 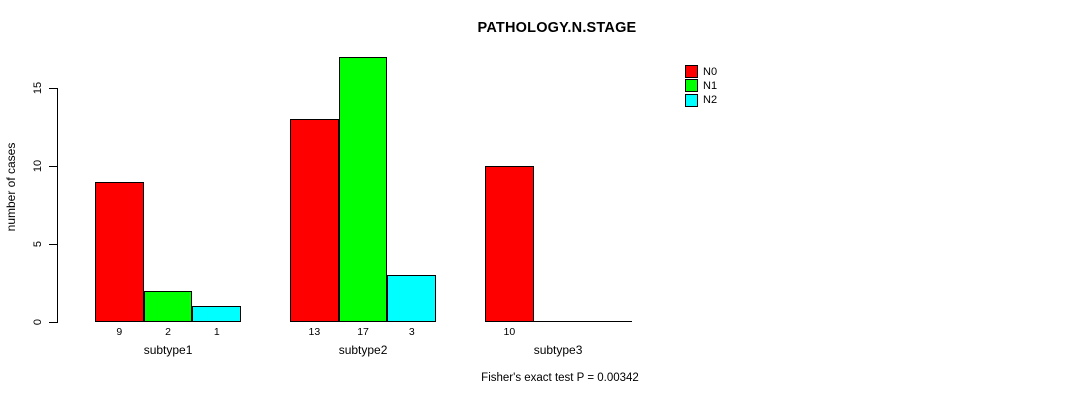 I want to click on bar-n1-subtype2, so click(x=363, y=189).